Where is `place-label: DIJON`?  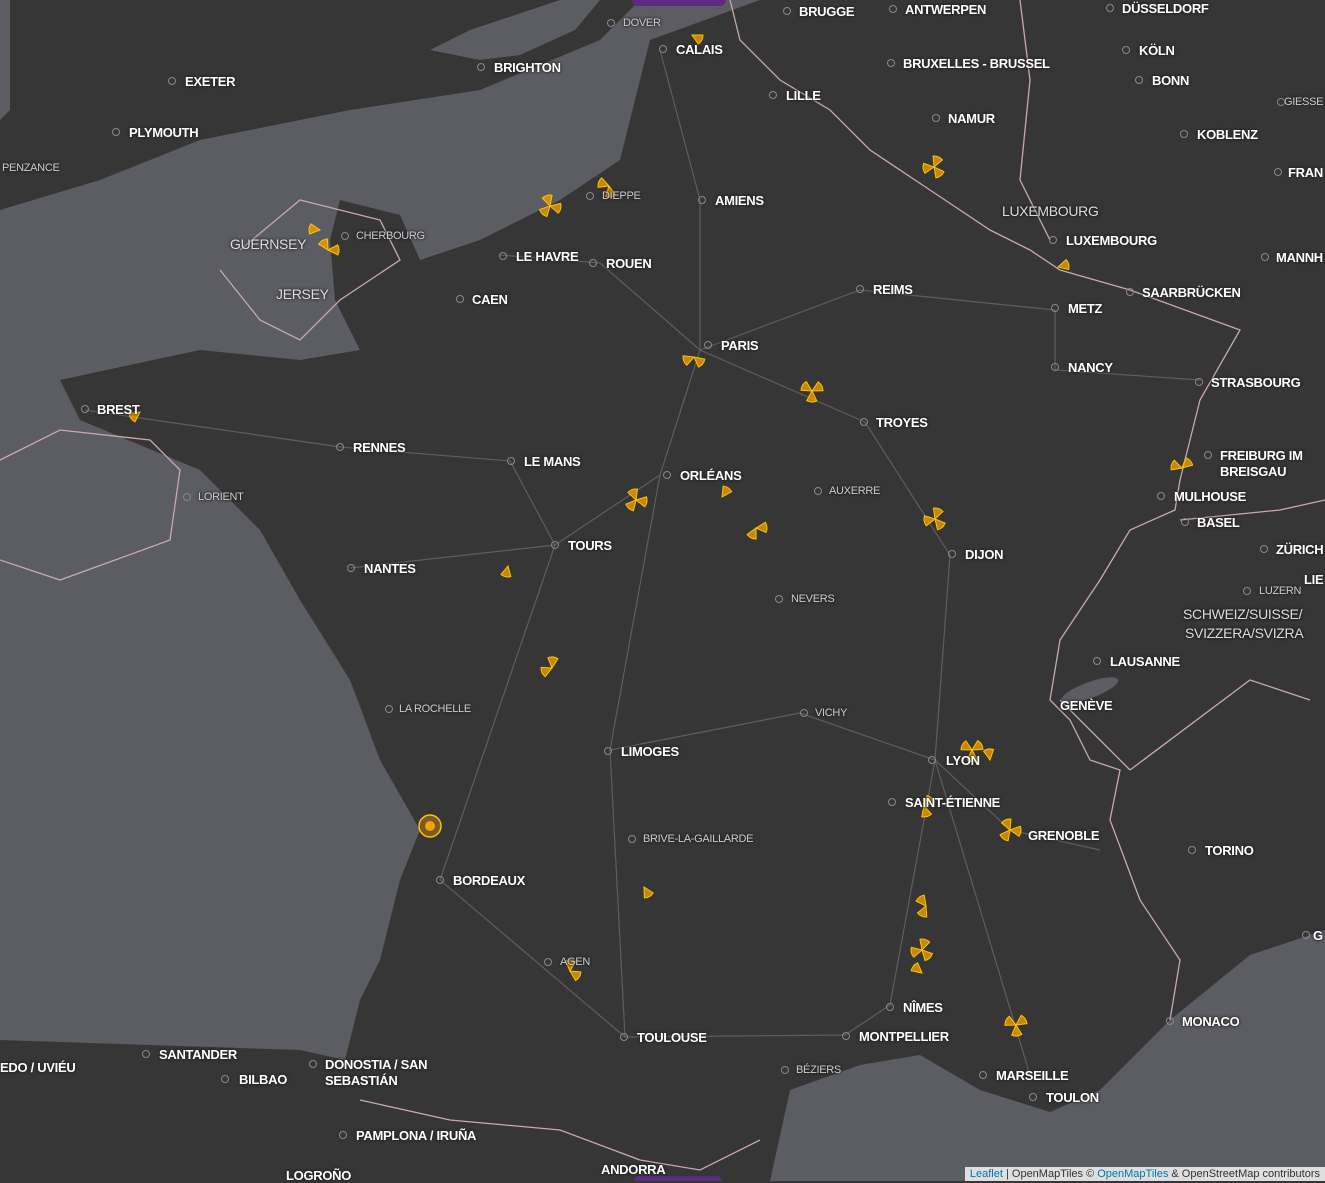 place-label: DIJON is located at coordinates (984, 554).